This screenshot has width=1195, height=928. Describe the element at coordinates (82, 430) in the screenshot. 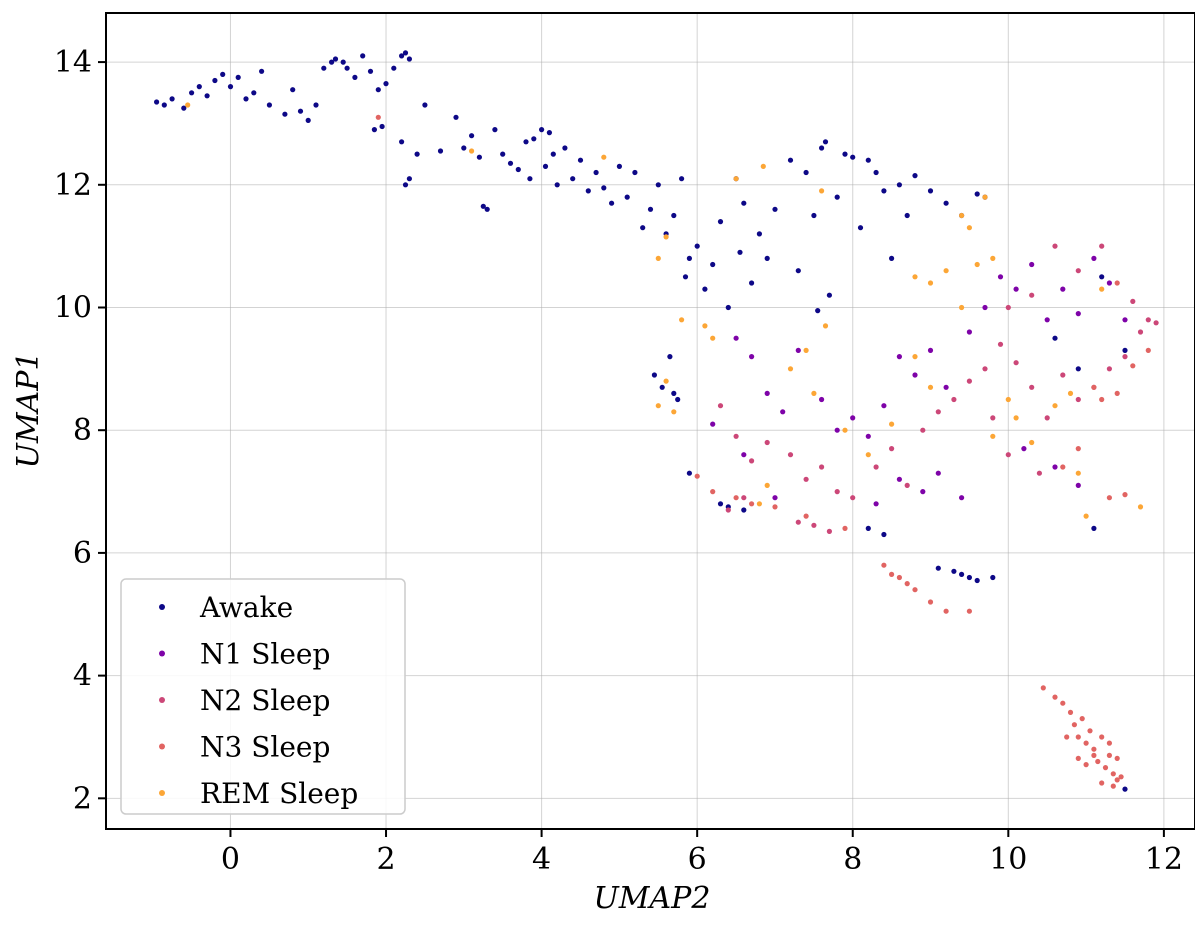

I see `y-tick-label: 8` at that location.